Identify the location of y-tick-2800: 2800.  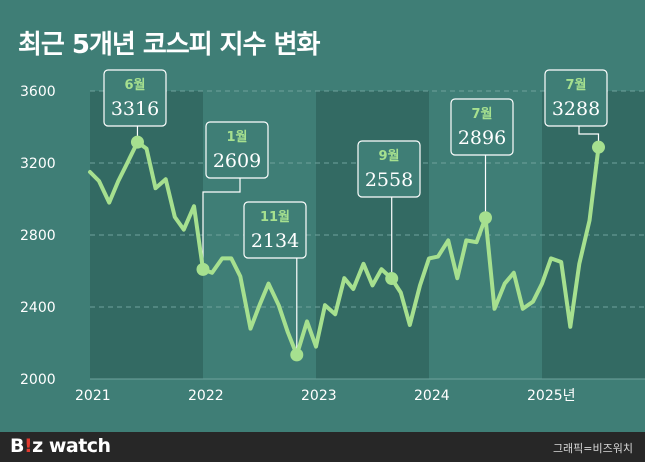
(38, 236).